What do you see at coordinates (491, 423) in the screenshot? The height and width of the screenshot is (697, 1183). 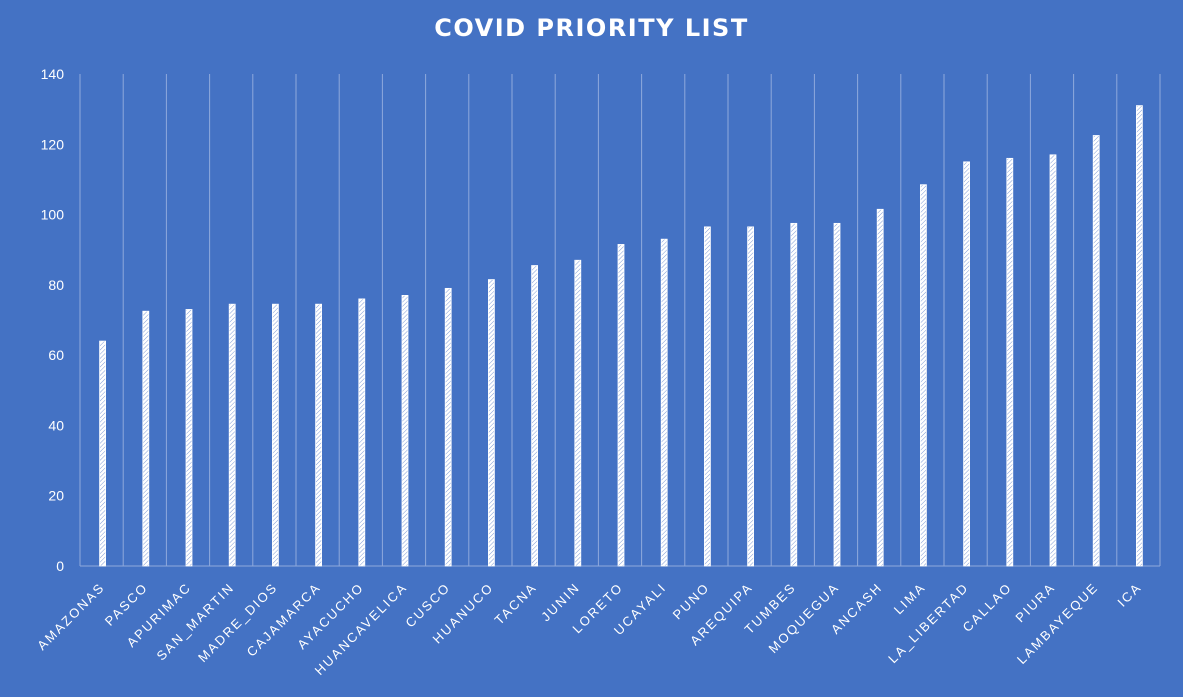 I see `bar-huanuco` at bounding box center [491, 423].